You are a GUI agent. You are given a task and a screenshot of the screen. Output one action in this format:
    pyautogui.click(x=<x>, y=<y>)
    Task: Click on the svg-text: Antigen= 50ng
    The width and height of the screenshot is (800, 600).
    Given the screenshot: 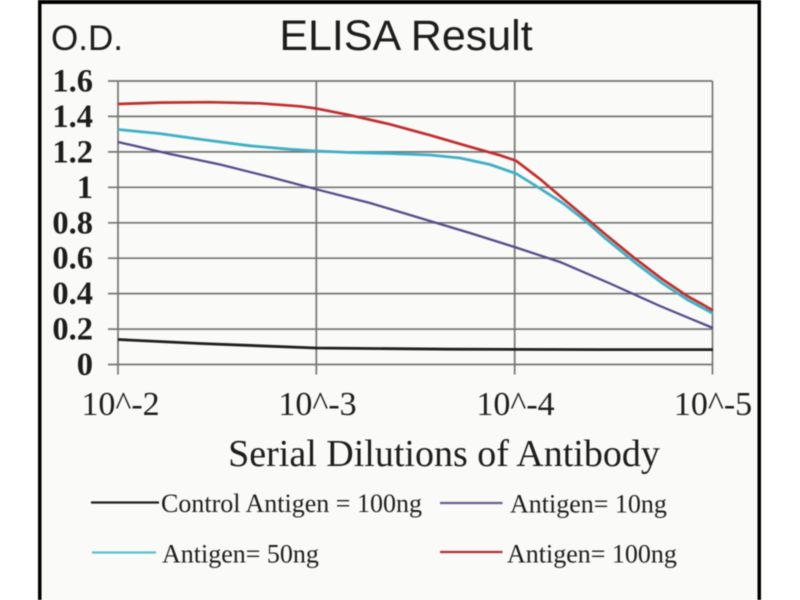 What is the action you would take?
    pyautogui.click(x=240, y=554)
    